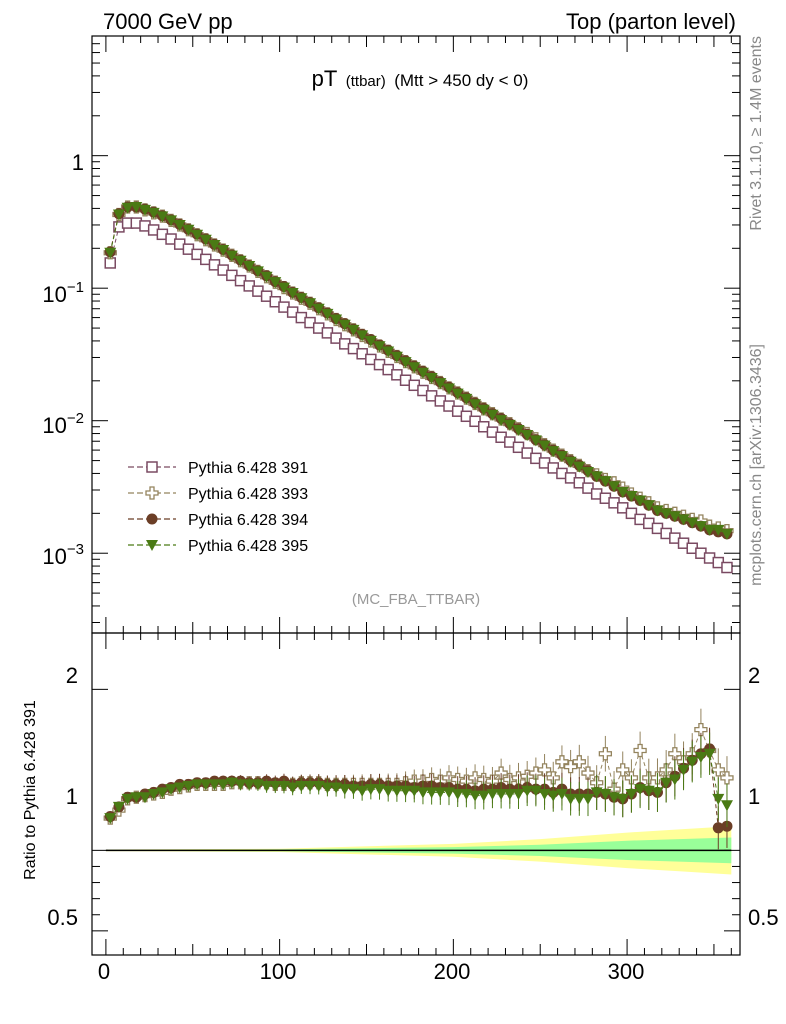 The width and height of the screenshot is (786, 1024). Describe the element at coordinates (461, 80) in the screenshot. I see `plot-title-cond: (Mtt > 450 dy < 0)` at that location.